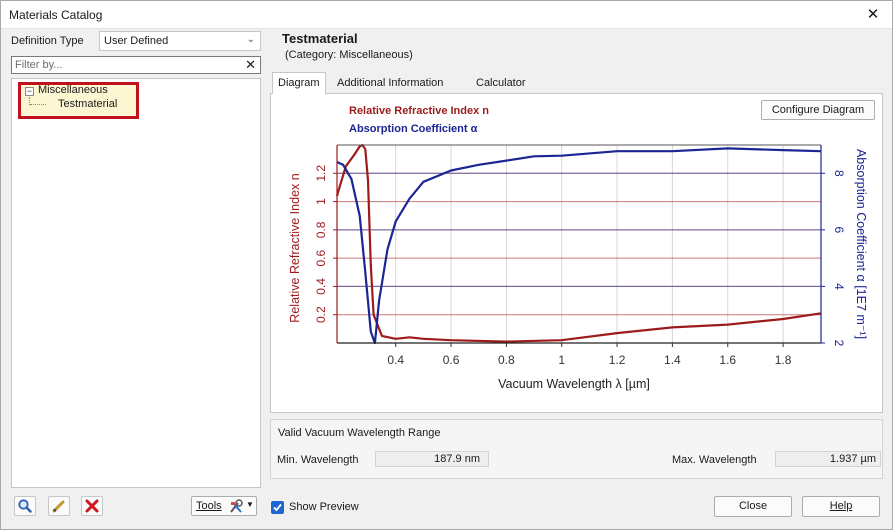 The image size is (893, 531). I want to click on clear-filter-icon: ✕, so click(250, 64).